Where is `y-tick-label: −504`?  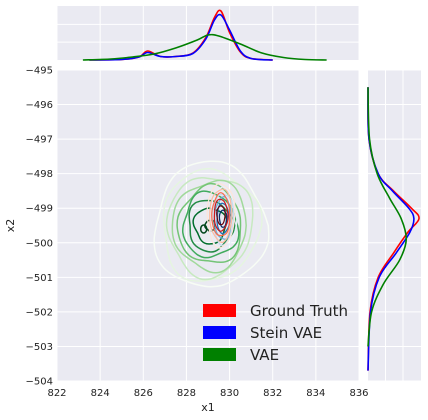
y-tick-label: −504 is located at coordinates (39, 382).